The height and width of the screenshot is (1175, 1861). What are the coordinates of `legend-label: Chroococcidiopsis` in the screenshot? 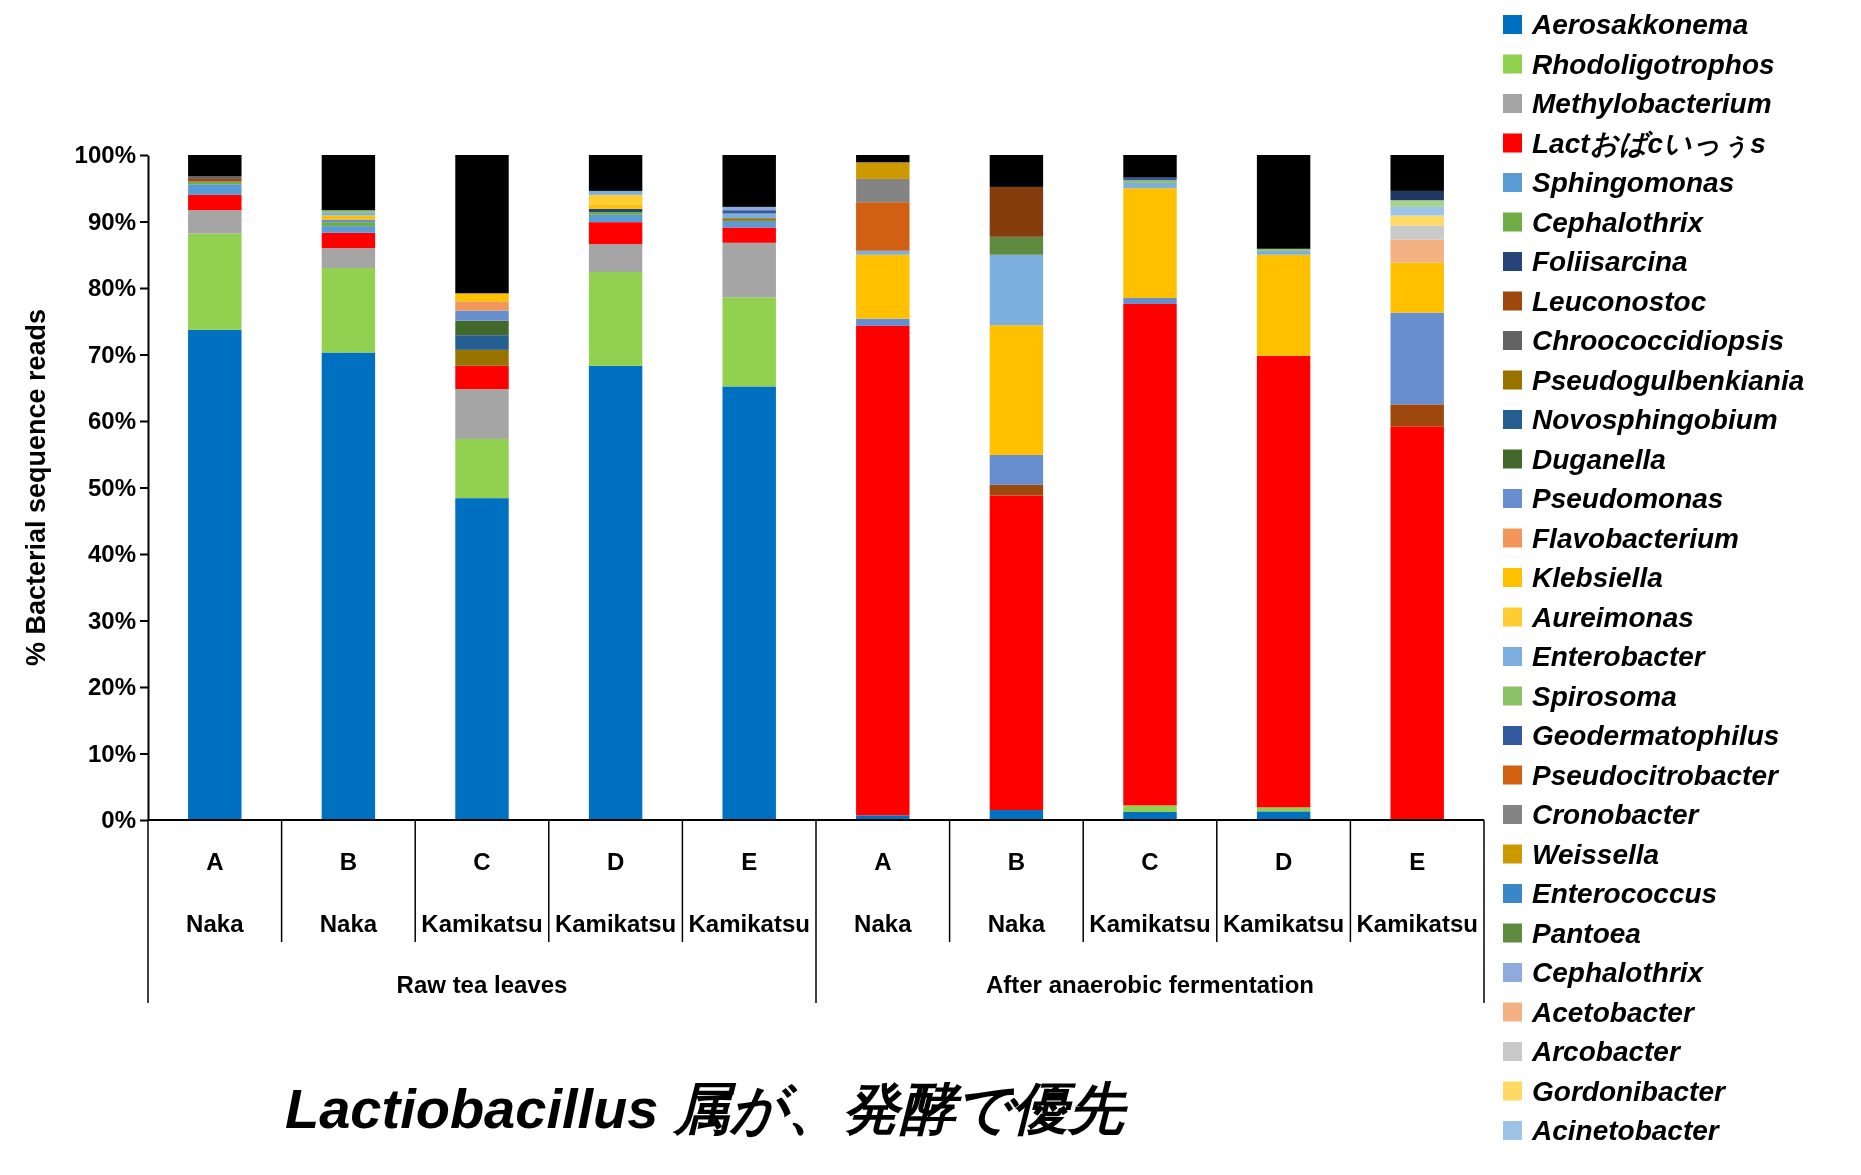 It's located at (1658, 340).